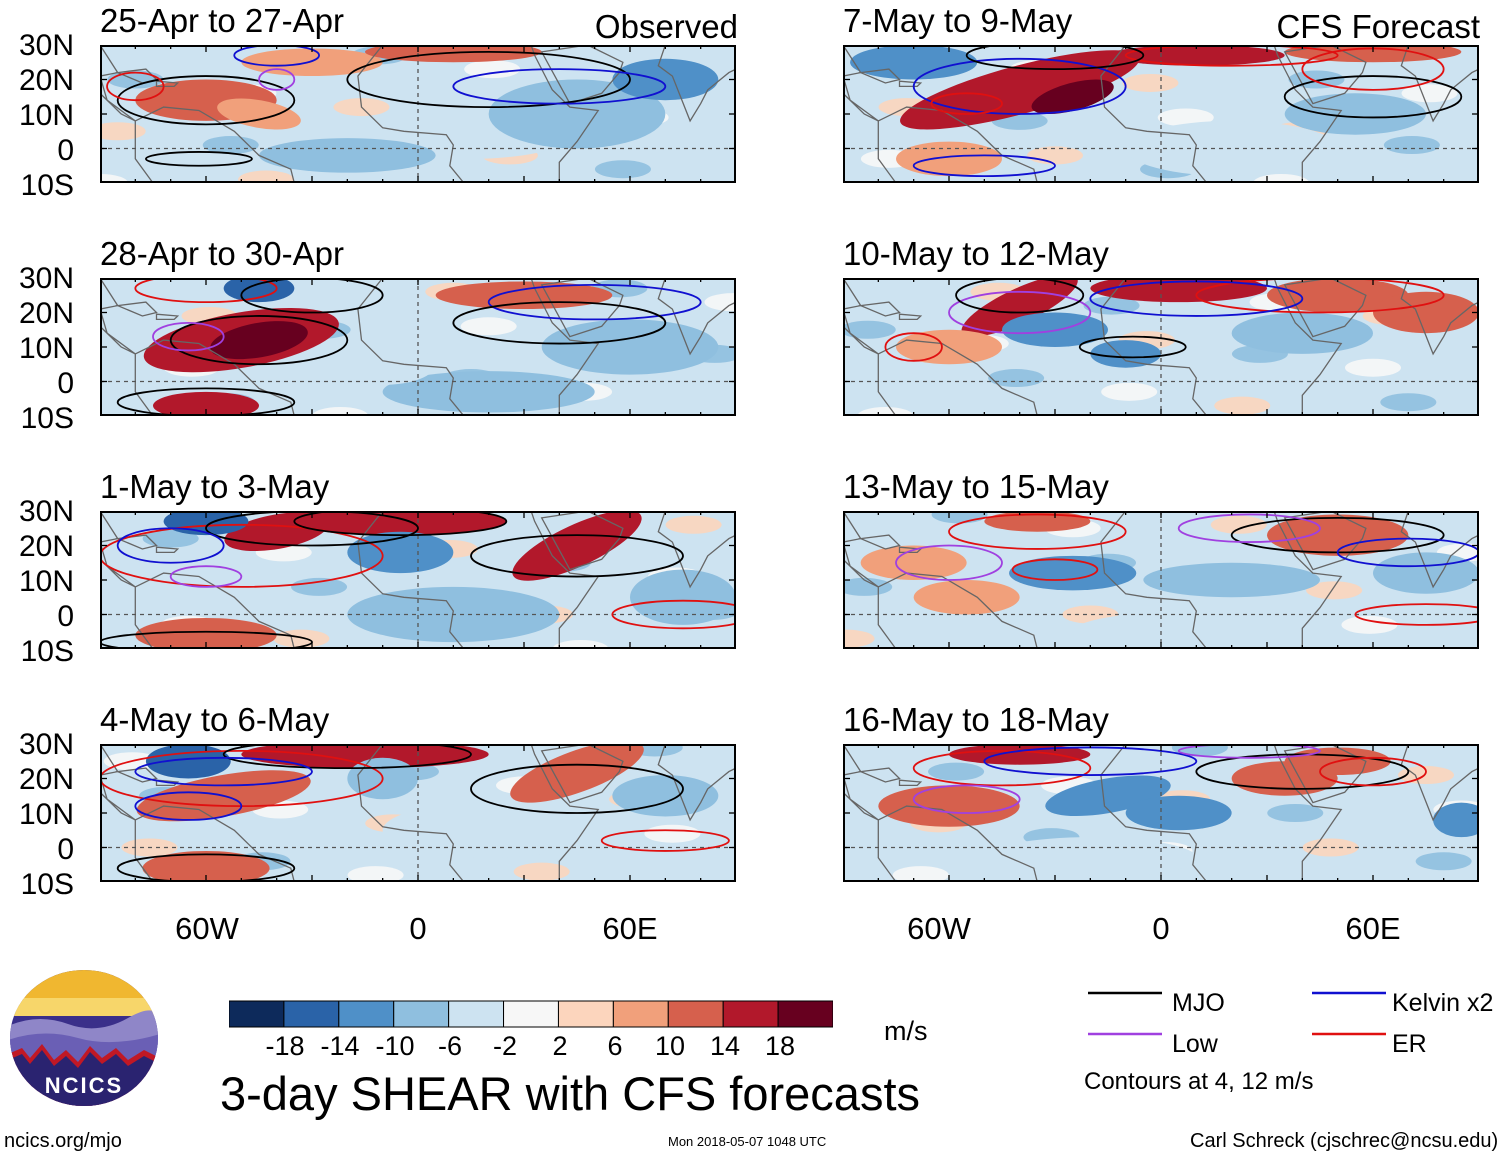  I want to click on colorbar-level: -14, so click(340, 1046).